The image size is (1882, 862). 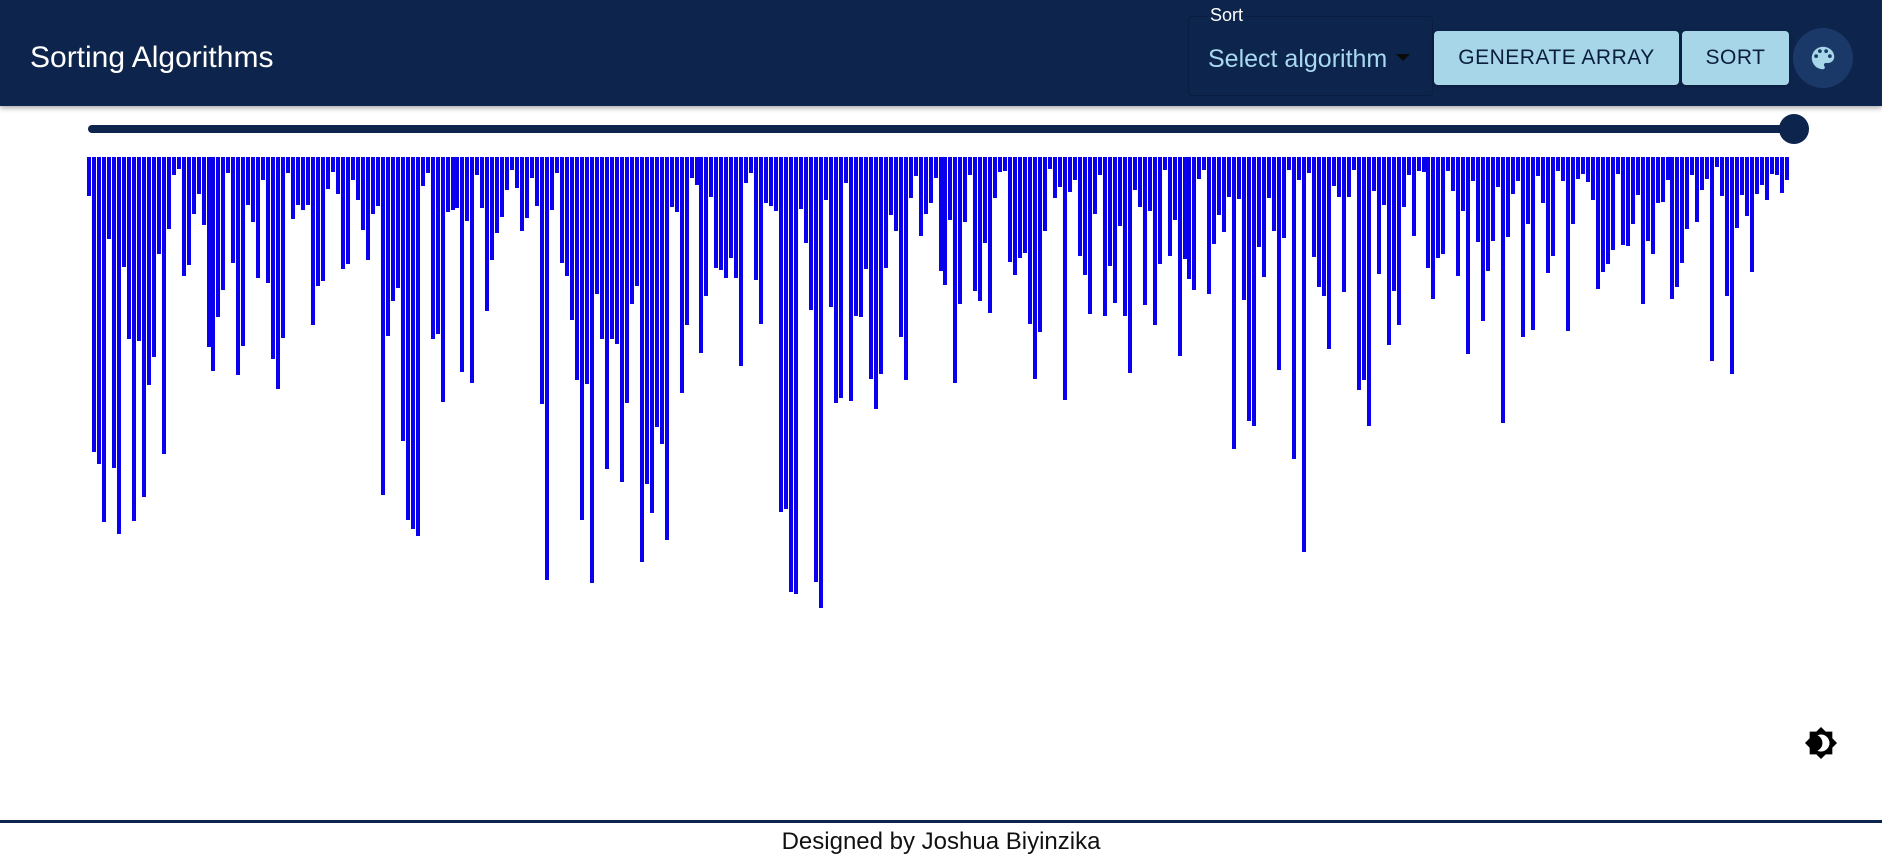 What do you see at coordinates (1403, 57) in the screenshot?
I see `dropdown-arrow-icon` at bounding box center [1403, 57].